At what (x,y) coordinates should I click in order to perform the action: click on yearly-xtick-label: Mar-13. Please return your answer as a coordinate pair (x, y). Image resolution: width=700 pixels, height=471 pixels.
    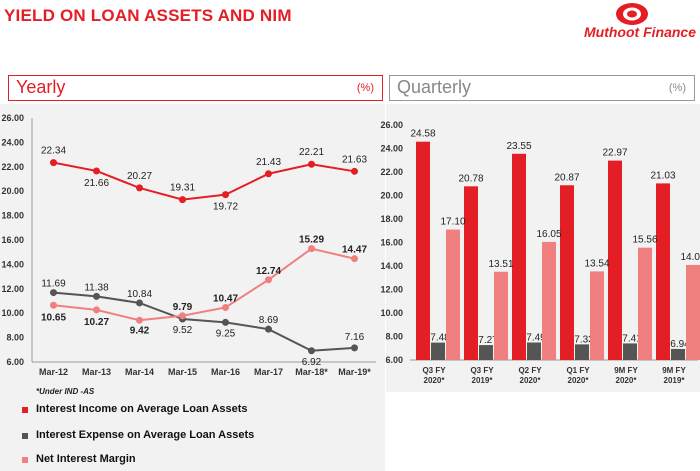
    Looking at the image, I should click on (96, 372).